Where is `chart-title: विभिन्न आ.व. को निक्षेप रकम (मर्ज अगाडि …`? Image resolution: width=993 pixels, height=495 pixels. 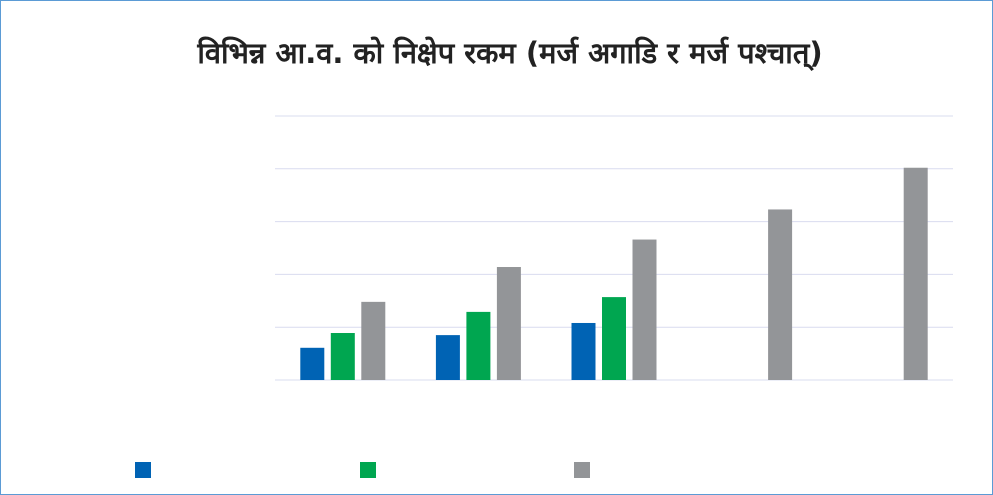 chart-title: विभिन्न आ.व. को निक्षेप रकम (मर्ज अगाडि … is located at coordinates (509, 53).